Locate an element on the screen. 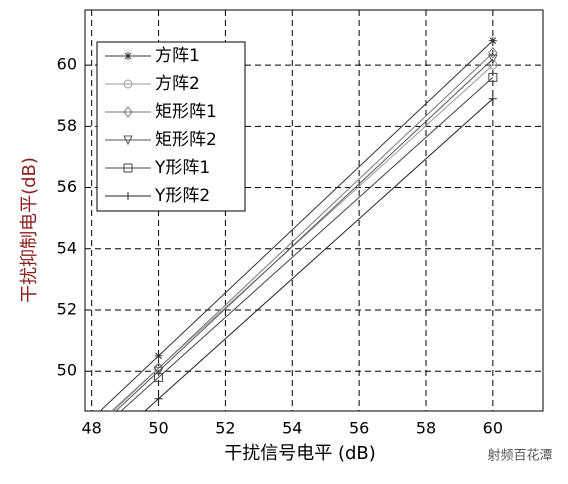  y-axis-label: 干扰抑制电平(dB) is located at coordinates (29, 230).